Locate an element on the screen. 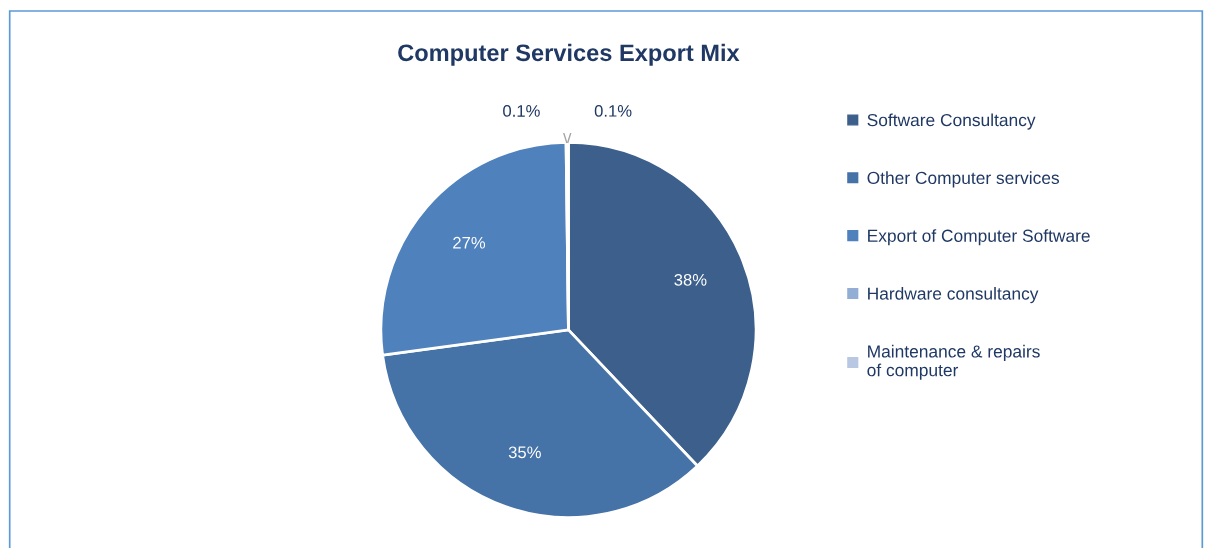 The height and width of the screenshot is (548, 1212). data-label: 27% is located at coordinates (469, 242).